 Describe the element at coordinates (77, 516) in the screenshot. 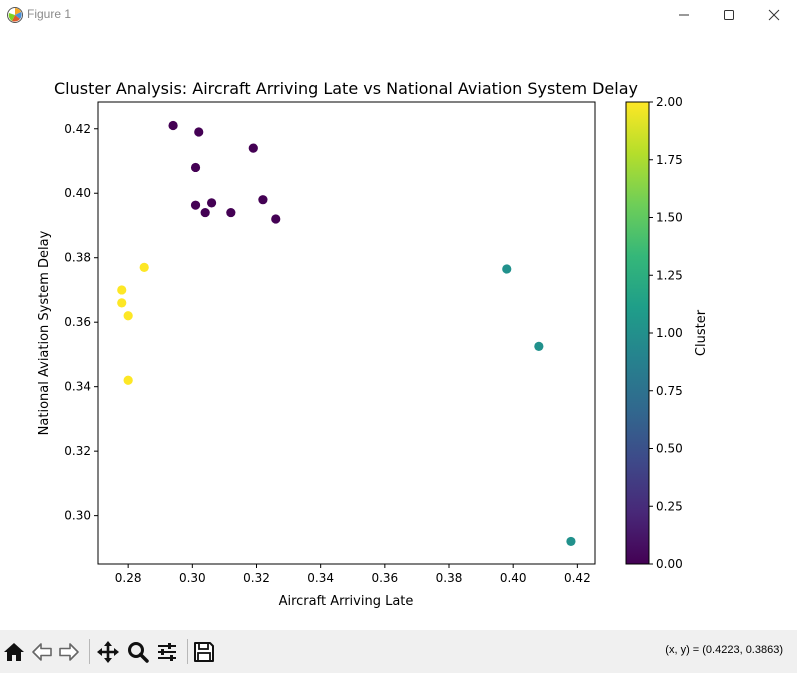

I see `y-tick-label: 0.30` at that location.